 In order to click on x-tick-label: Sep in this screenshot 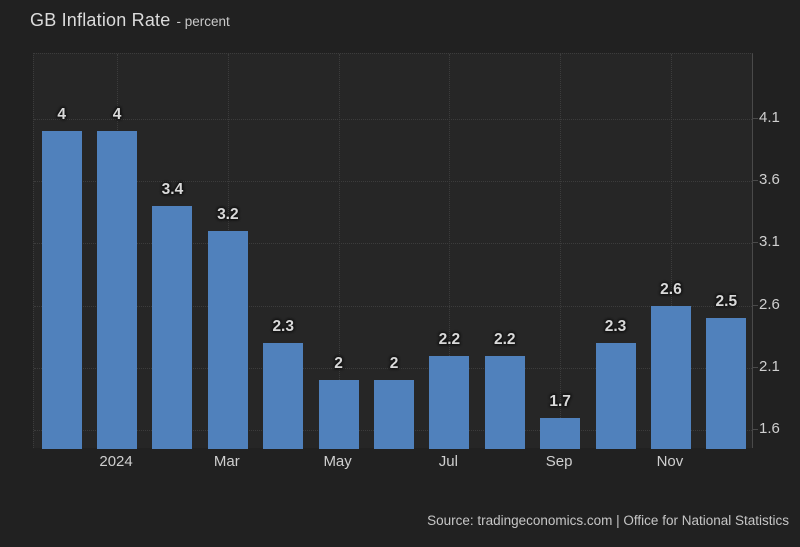, I will do `click(559, 461)`.